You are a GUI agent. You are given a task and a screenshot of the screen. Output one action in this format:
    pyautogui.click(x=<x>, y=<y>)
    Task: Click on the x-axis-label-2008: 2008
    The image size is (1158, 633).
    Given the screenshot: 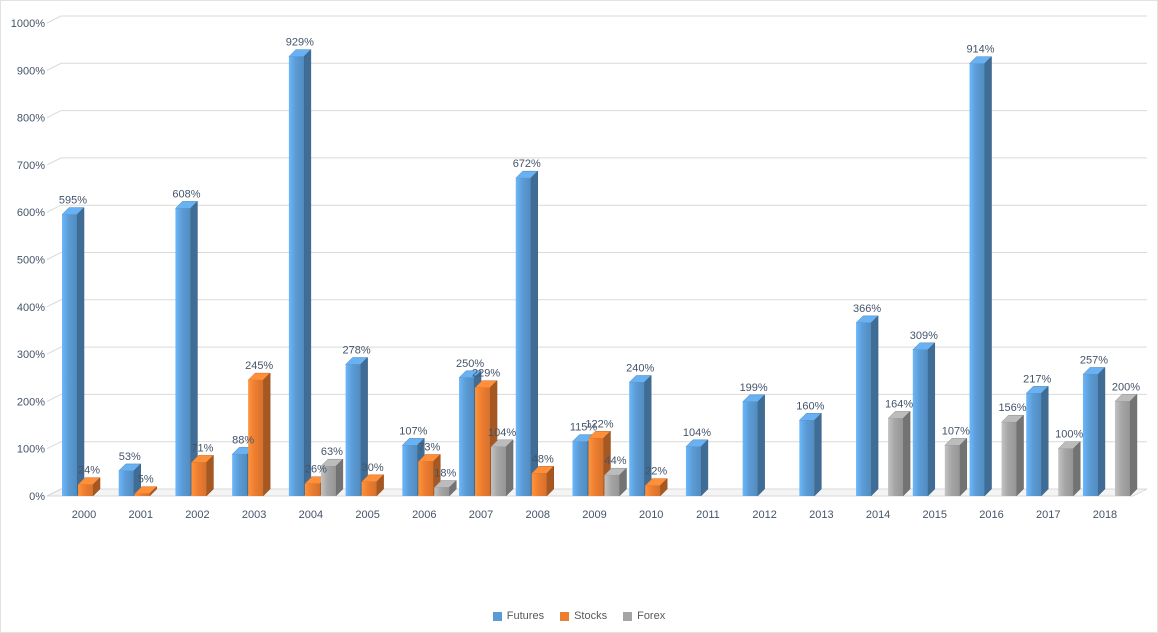 What is the action you would take?
    pyautogui.click(x=538, y=515)
    